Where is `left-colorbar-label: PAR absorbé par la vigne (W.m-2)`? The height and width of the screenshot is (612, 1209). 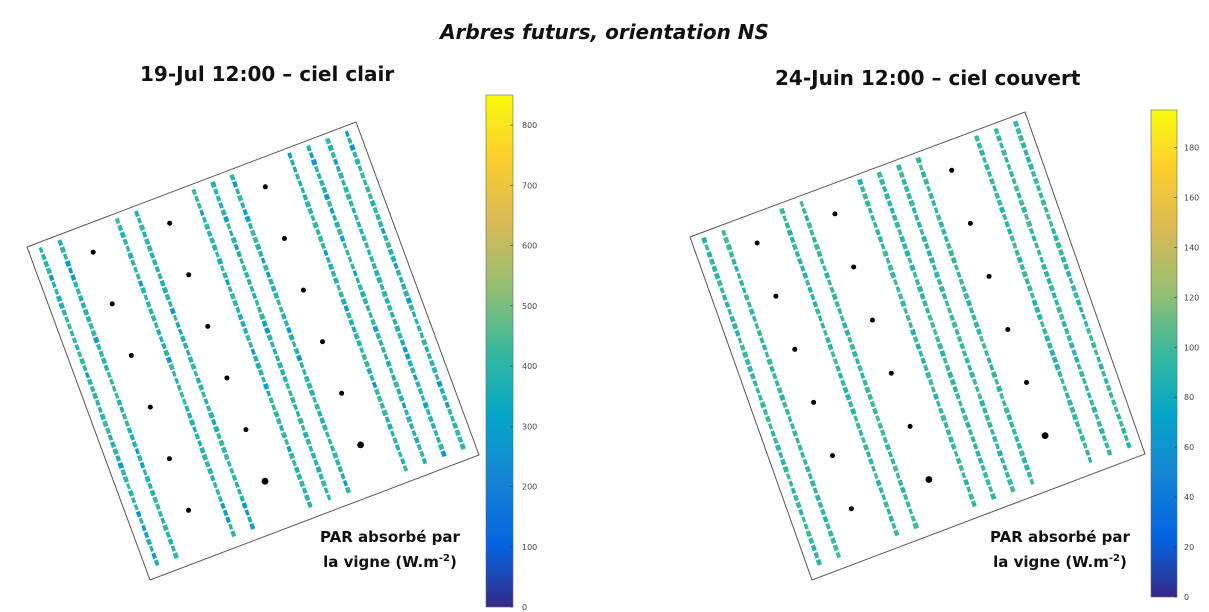 left-colorbar-label: PAR absorbé par la vigne (W.m-2) is located at coordinates (390, 549).